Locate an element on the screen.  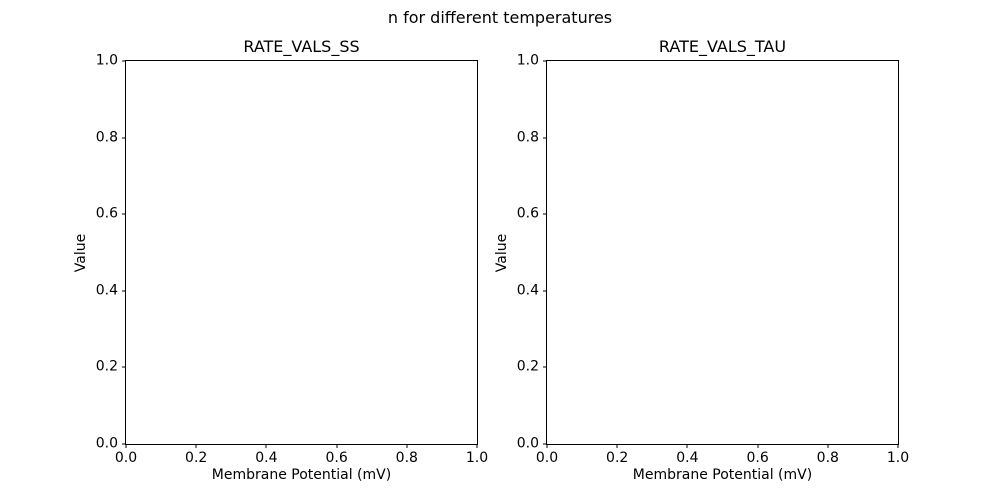
axes-title: RATE_VALS_TAU is located at coordinates (722, 46).